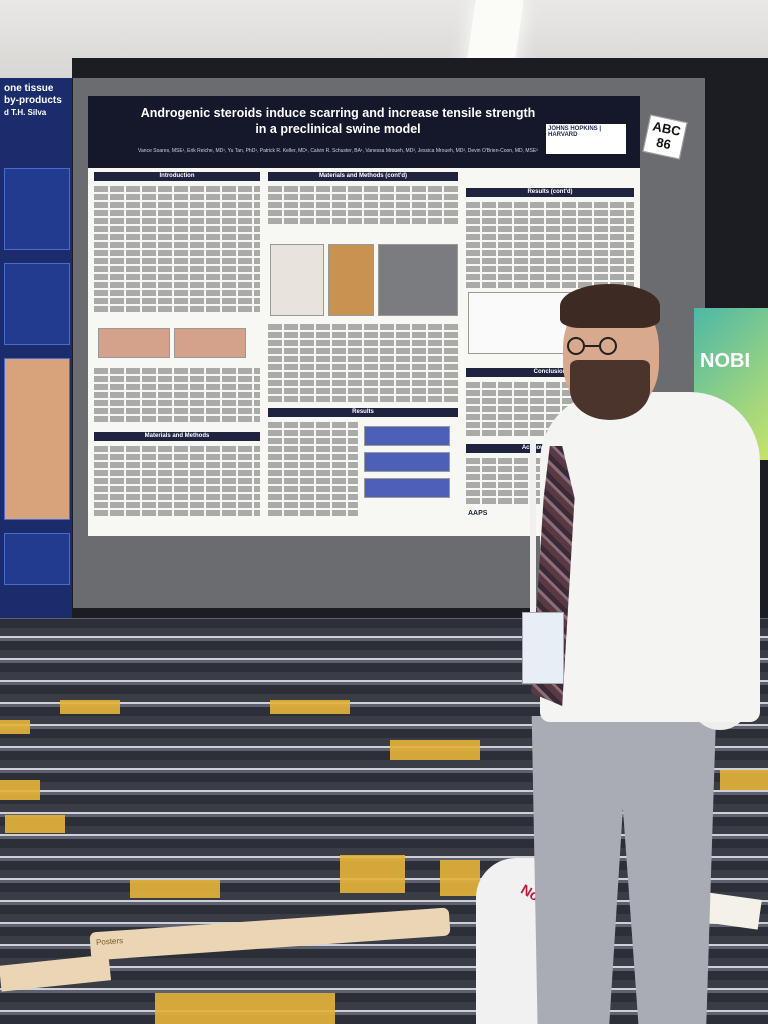 Image resolution: width=768 pixels, height=1024 pixels. What do you see at coordinates (610, 390) in the screenshot?
I see `person-beard` at bounding box center [610, 390].